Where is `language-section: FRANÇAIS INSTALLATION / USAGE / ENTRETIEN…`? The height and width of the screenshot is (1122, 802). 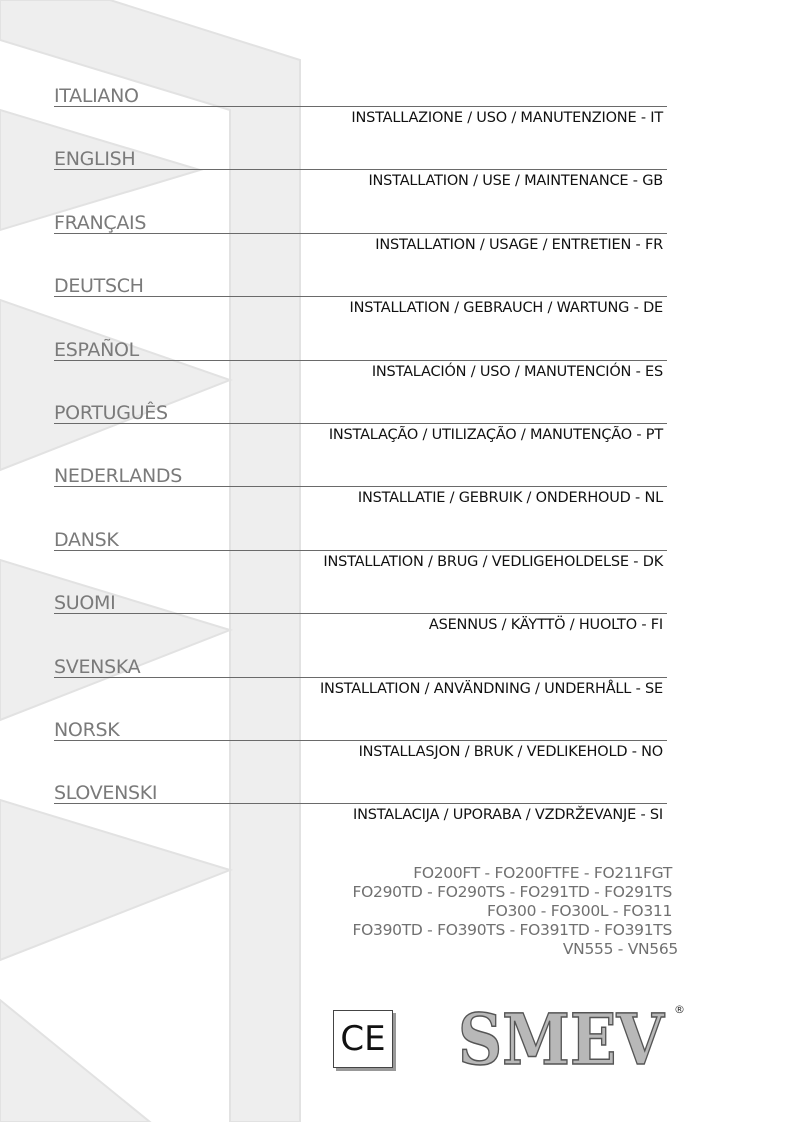 language-section: FRANÇAIS INSTALLATION / USAGE / ENTRETIEN… is located at coordinates (360, 212).